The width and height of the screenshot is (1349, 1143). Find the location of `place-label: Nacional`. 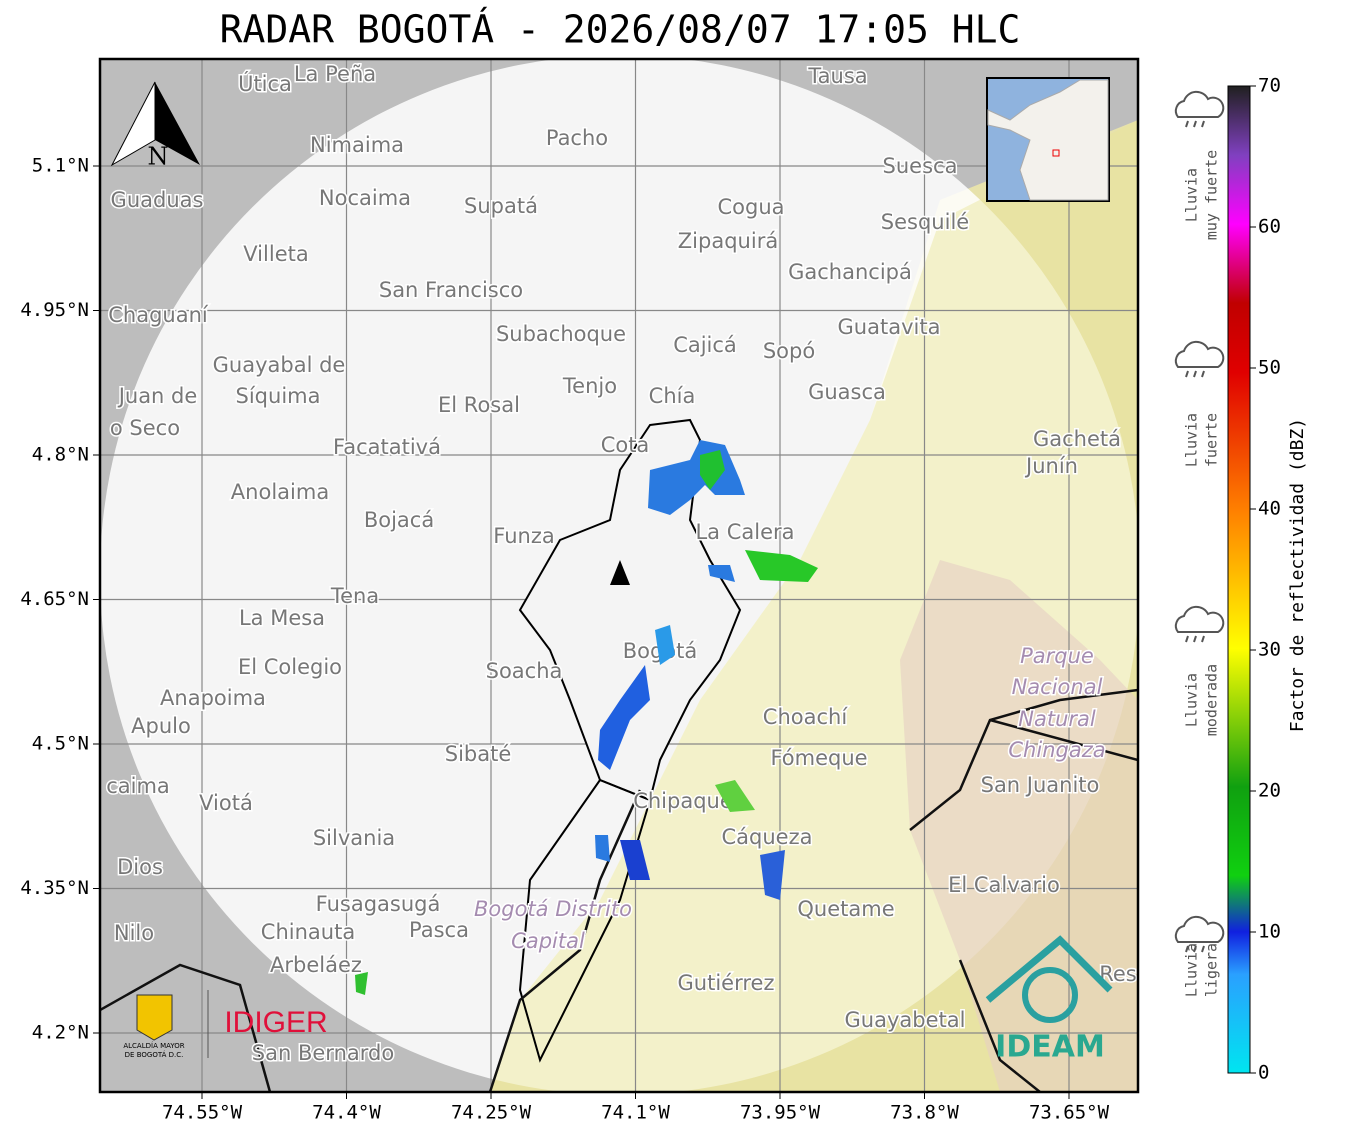

place-label: Nacional is located at coordinates (1057, 687).